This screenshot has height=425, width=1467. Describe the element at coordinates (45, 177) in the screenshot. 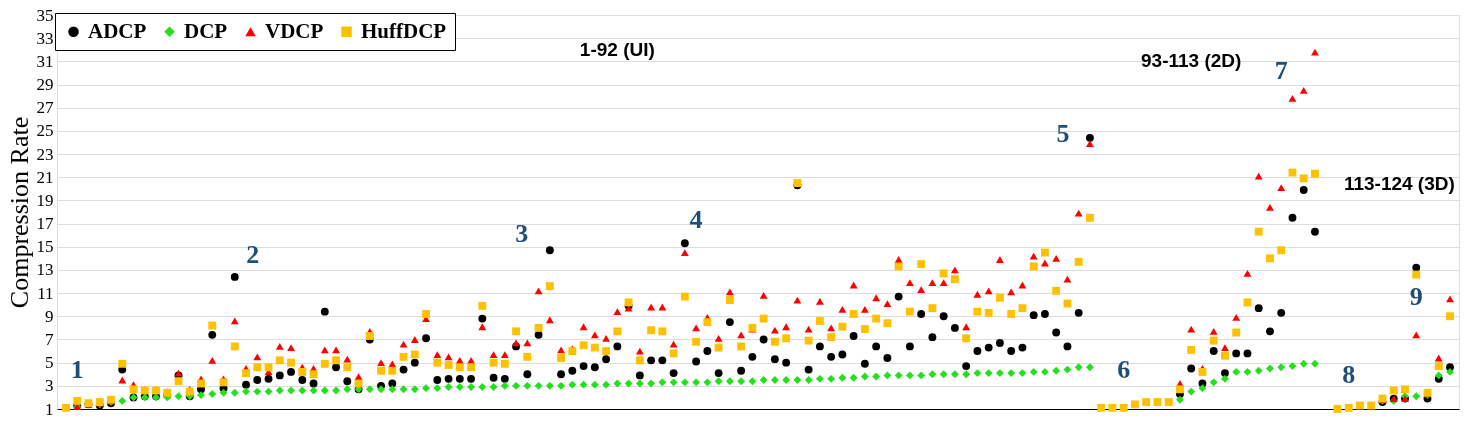

I see `y-tick-label: 21` at that location.